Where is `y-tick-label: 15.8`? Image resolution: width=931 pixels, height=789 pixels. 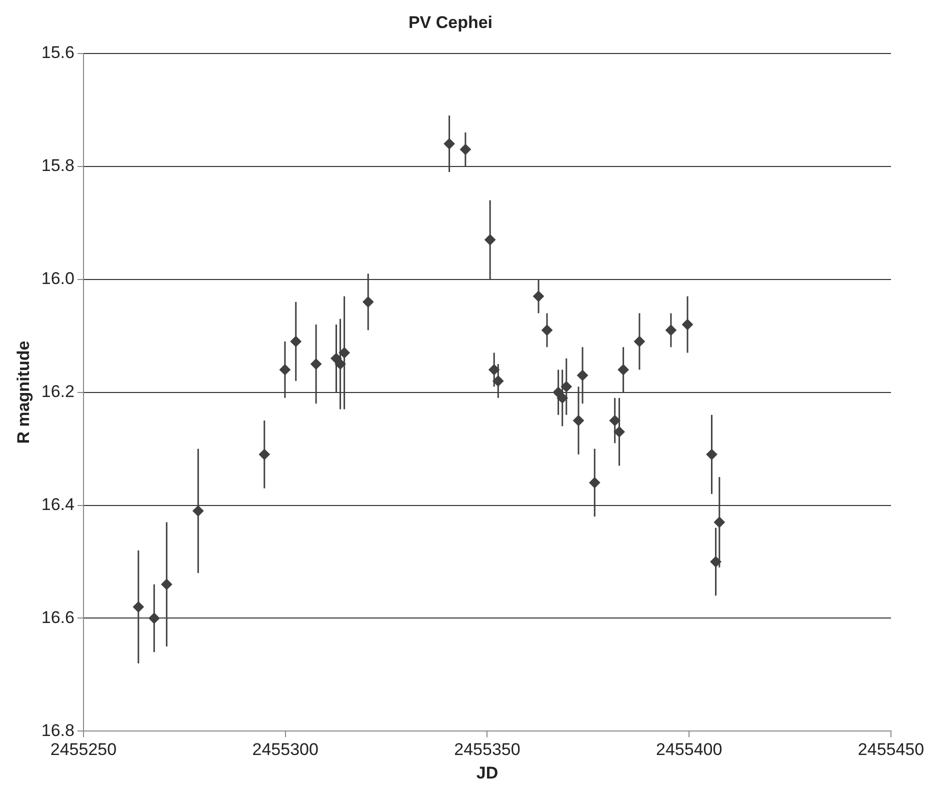 y-tick-label: 15.8 is located at coordinates (57, 166).